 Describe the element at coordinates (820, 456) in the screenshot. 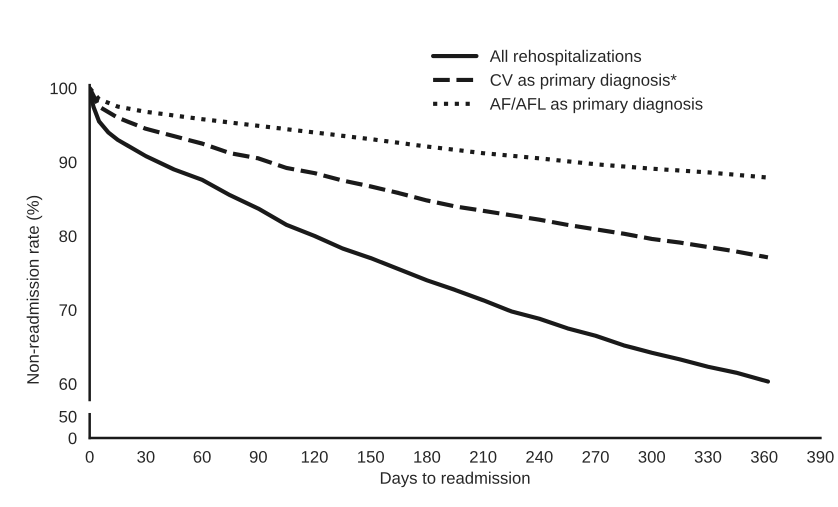

I see `x-tick-label: 390` at that location.